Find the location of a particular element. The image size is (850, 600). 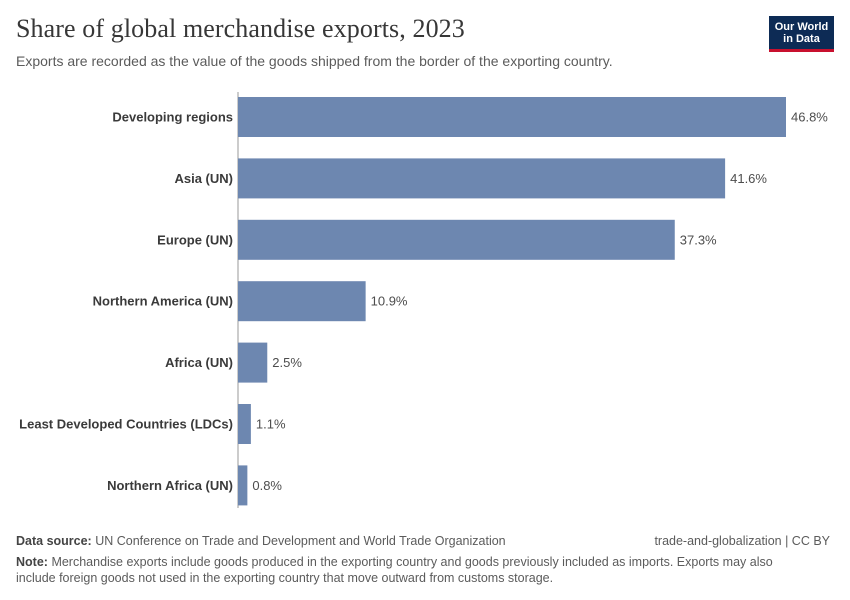

logo-line-2: in Data is located at coordinates (801, 39).